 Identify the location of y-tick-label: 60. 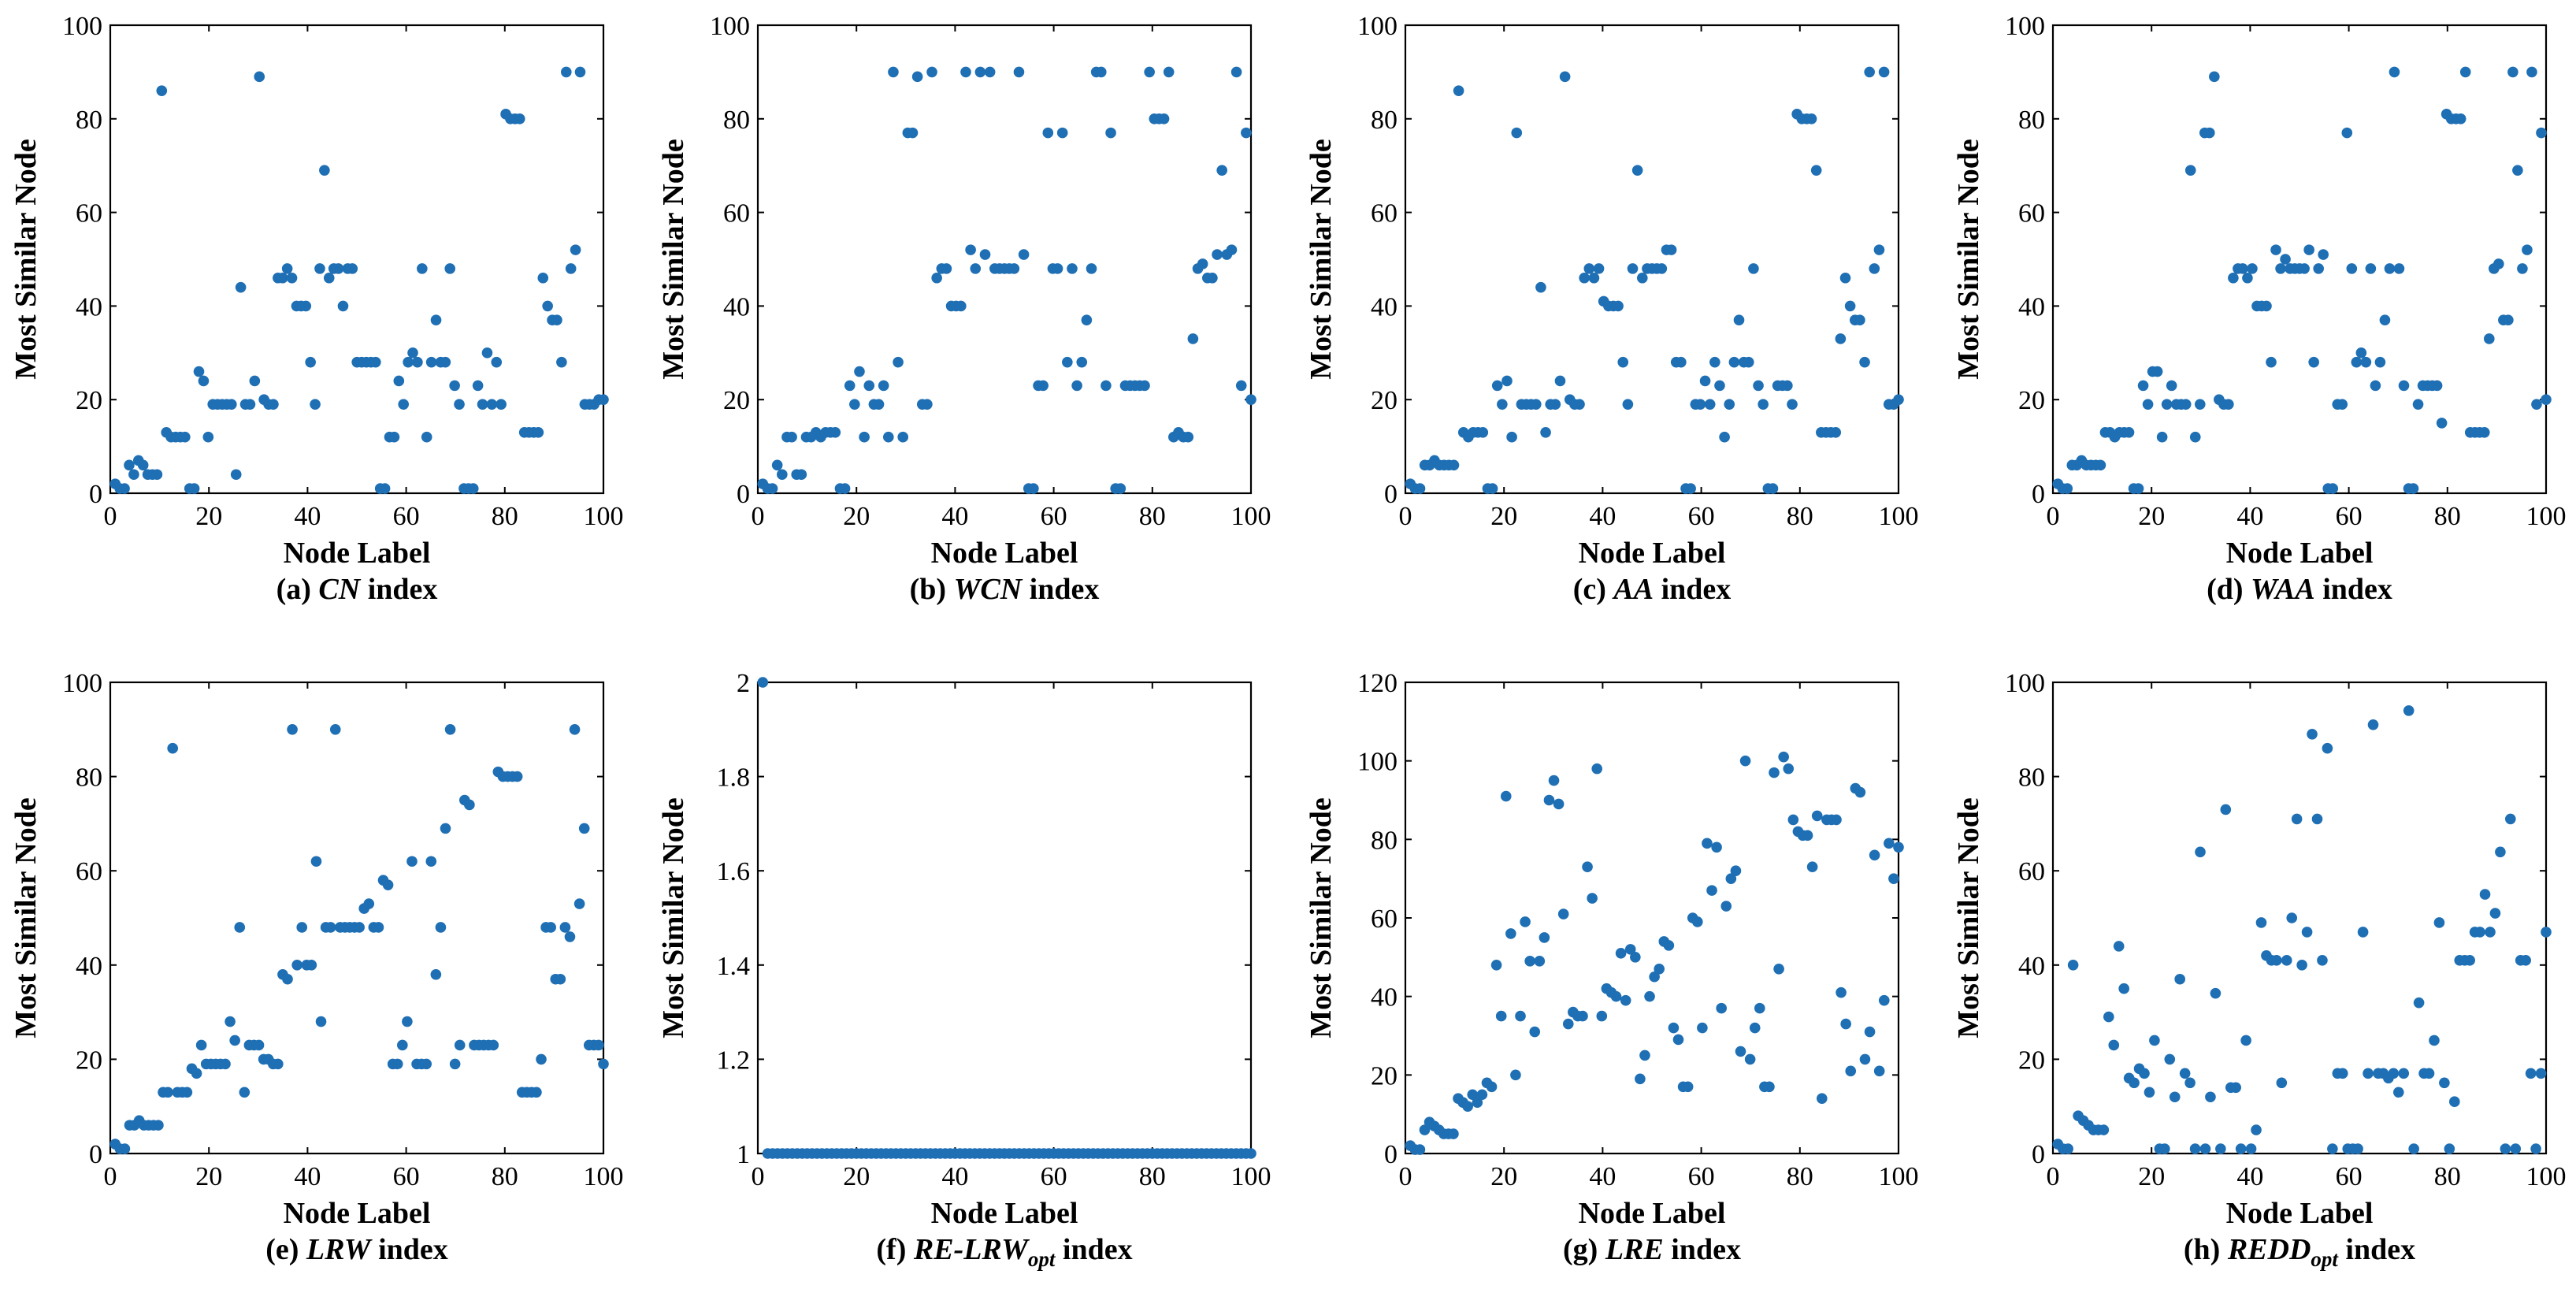
(1384, 920).